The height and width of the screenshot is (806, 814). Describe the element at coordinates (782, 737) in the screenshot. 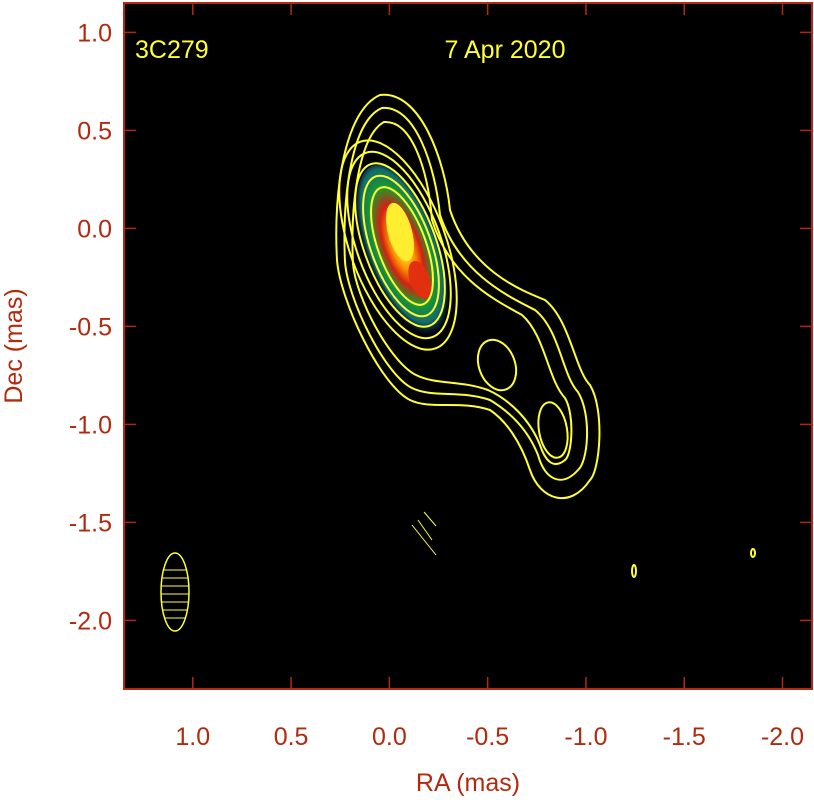

I see `x-tick-label: -2.0` at that location.